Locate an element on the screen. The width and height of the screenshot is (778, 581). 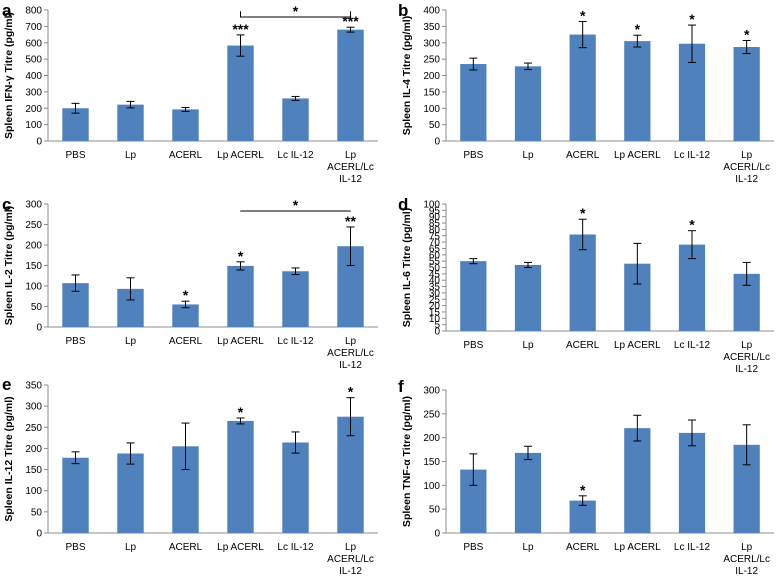
y-tick-label: 70 is located at coordinates (435, 243).